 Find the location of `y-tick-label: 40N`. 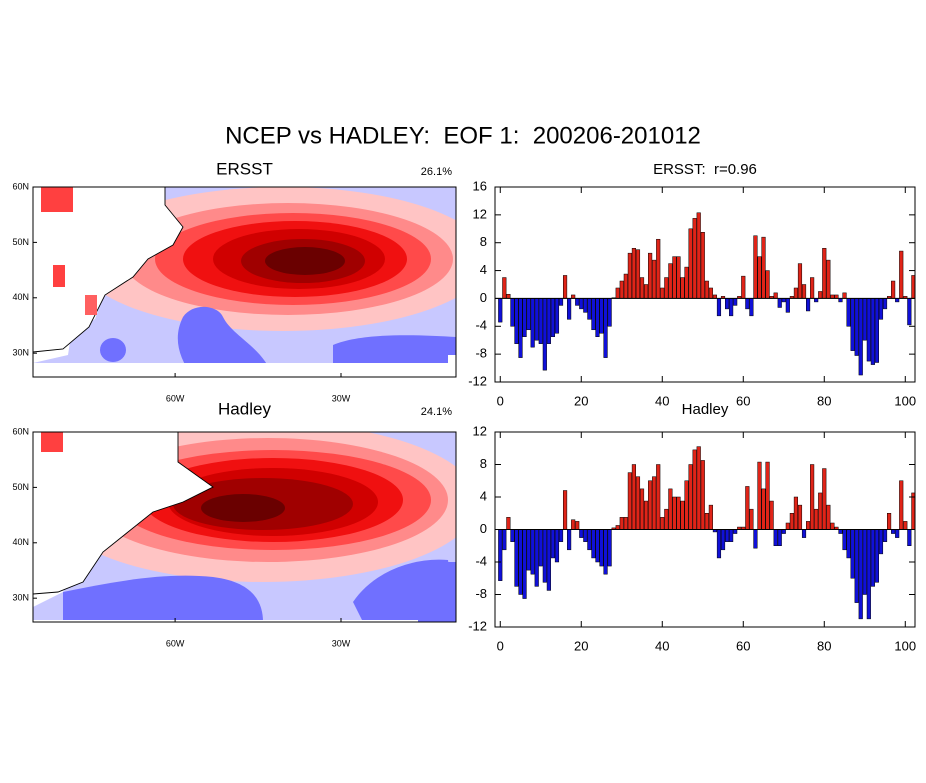

y-tick-label: 40N is located at coordinates (20, 297).